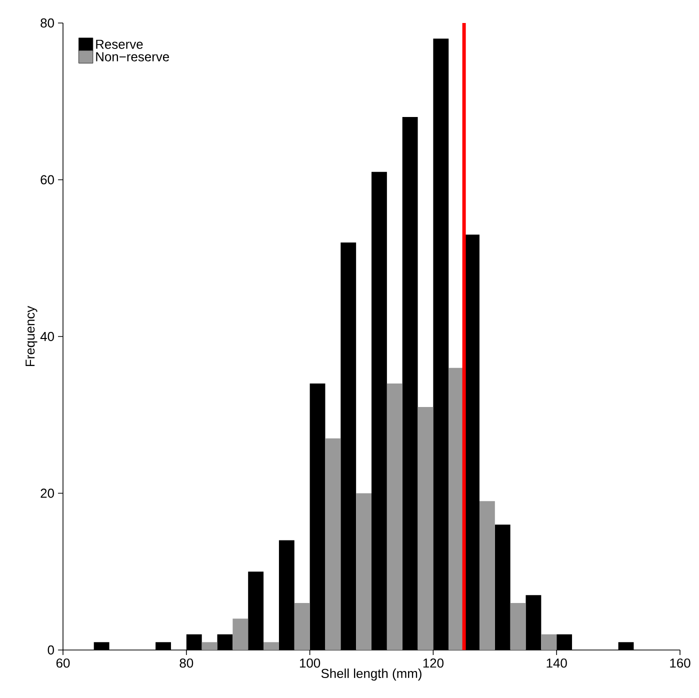 The width and height of the screenshot is (699, 698). I want to click on legend-label: Non−reserve, so click(133, 57).